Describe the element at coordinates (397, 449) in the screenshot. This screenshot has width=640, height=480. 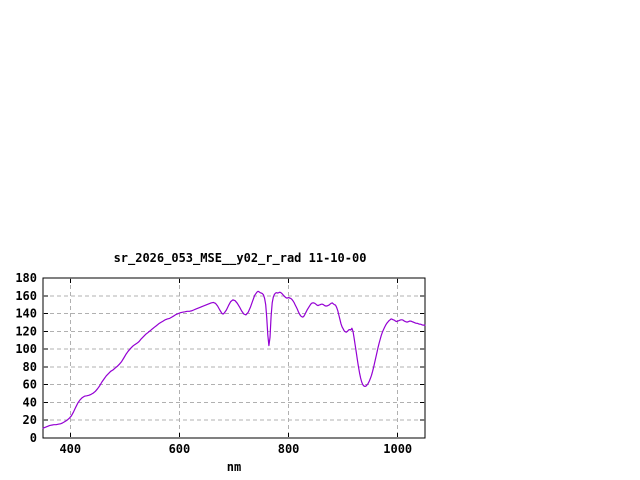
I see `x-tick-label: 1000` at that location.